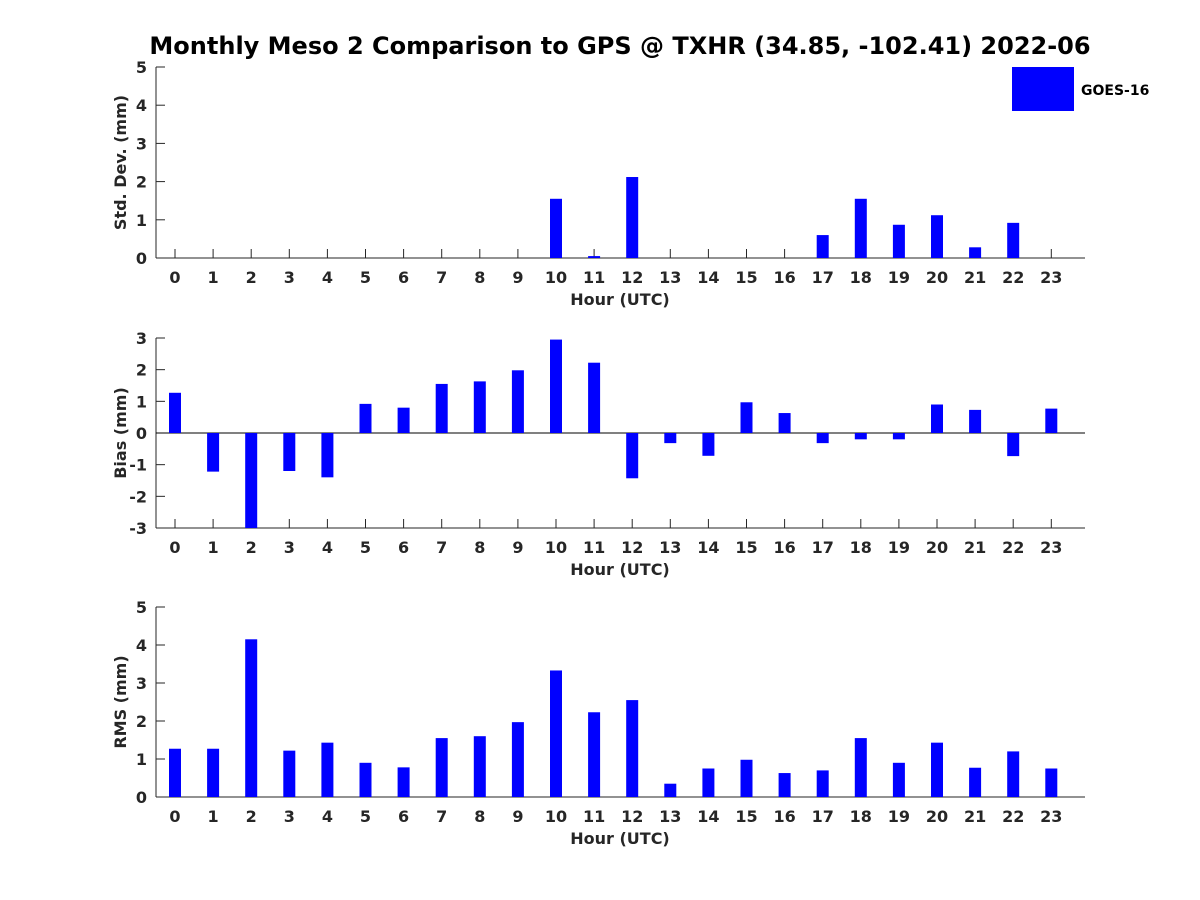  What do you see at coordinates (141, 105) in the screenshot?
I see `y-tick-label: 4` at bounding box center [141, 105].